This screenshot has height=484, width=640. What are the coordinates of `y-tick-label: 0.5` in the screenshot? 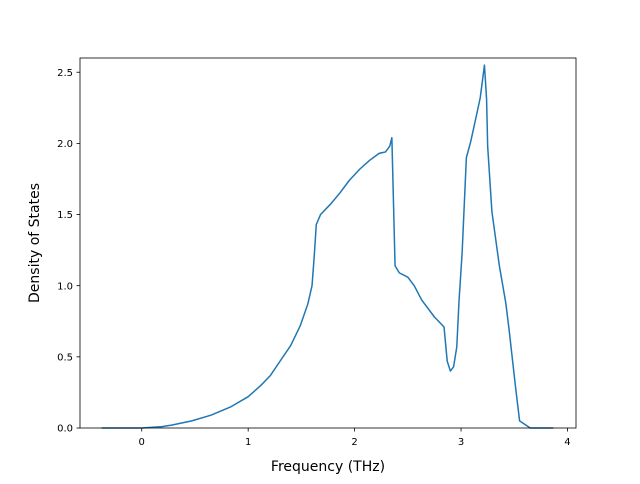 It's located at (65, 357).